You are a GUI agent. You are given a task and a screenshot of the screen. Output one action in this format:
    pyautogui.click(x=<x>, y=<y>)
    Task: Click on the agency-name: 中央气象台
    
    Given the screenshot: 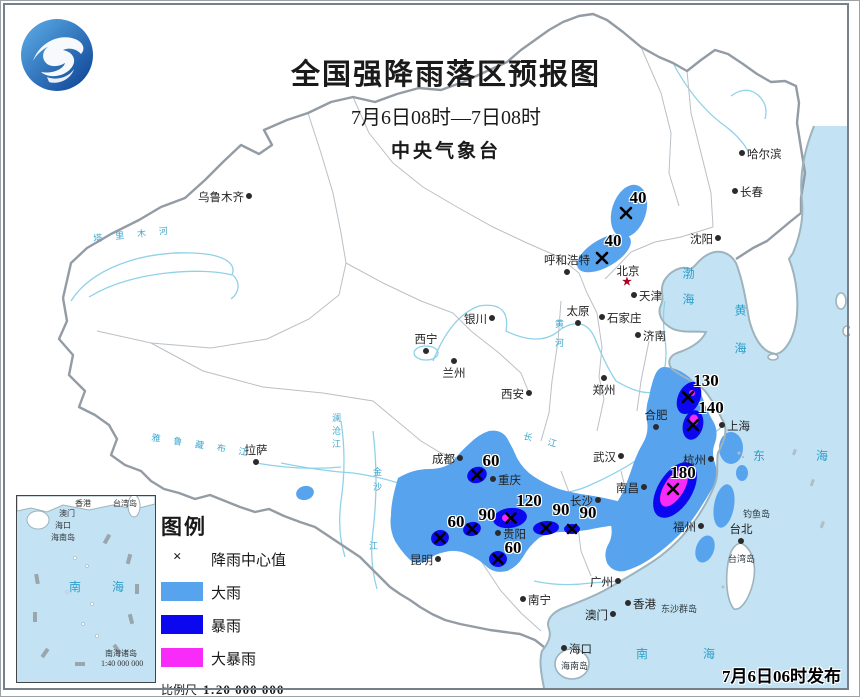 What is the action you would take?
    pyautogui.click(x=446, y=151)
    